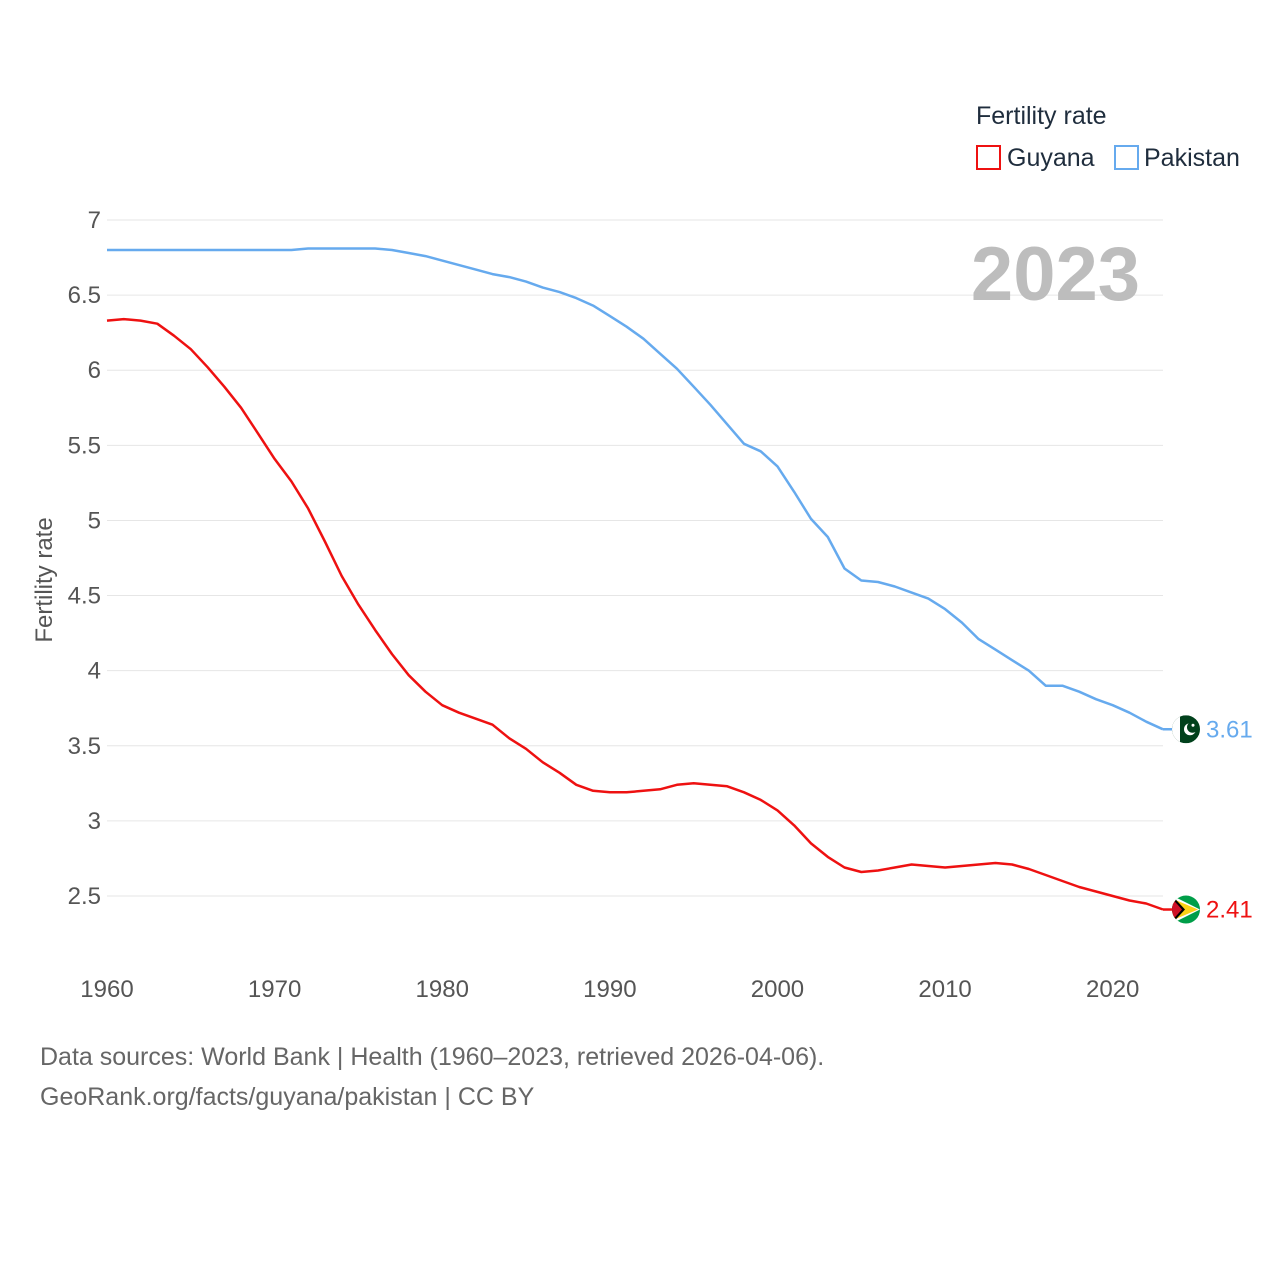 The width and height of the screenshot is (1280, 1280). I want to click on y-axis-label: Fertility rate, so click(44, 579).